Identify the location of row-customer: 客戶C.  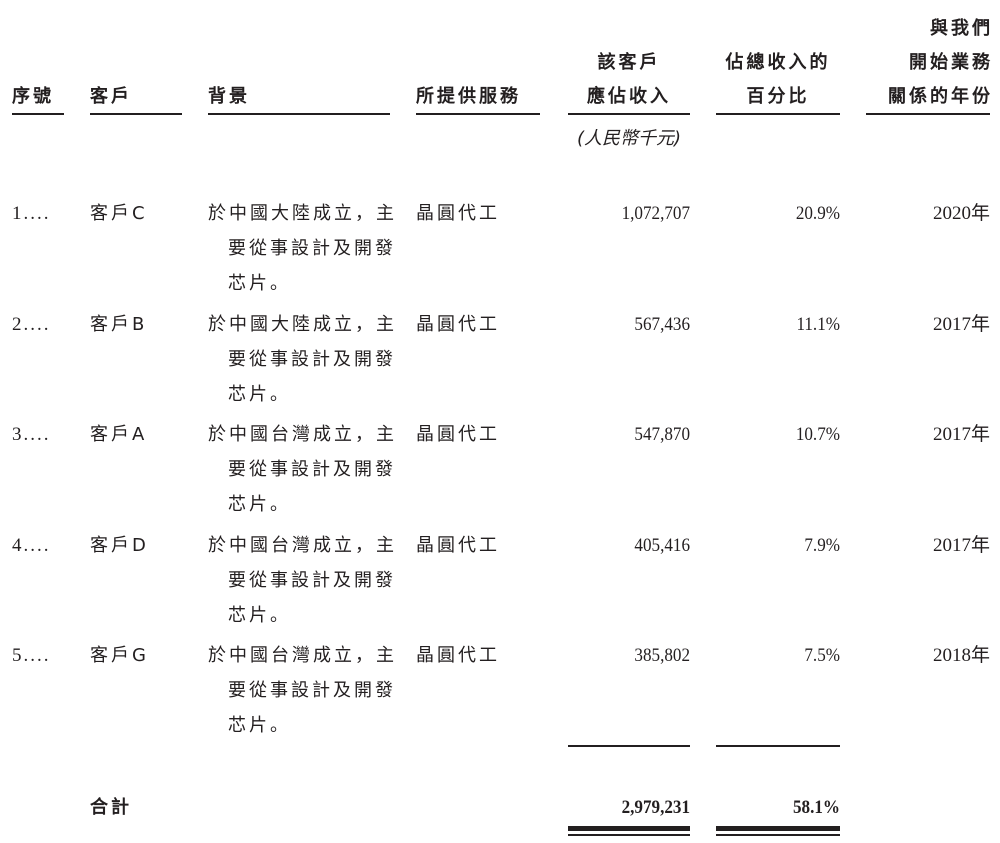
(119, 213).